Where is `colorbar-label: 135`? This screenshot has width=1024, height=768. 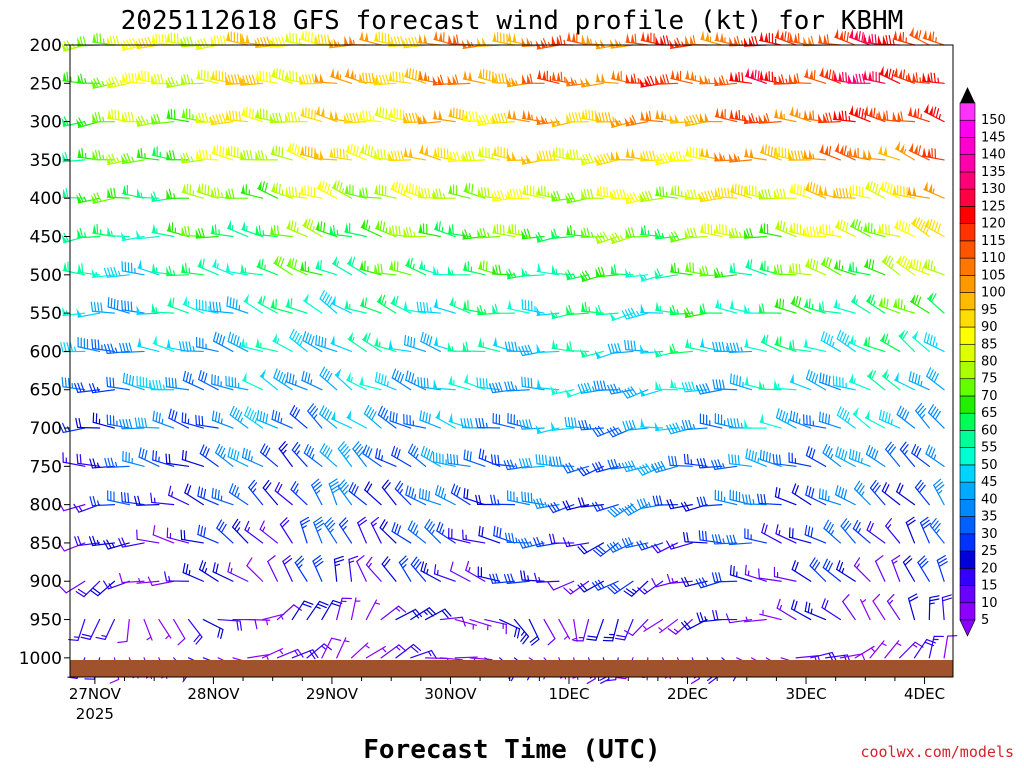 colorbar-label: 135 is located at coordinates (993, 172).